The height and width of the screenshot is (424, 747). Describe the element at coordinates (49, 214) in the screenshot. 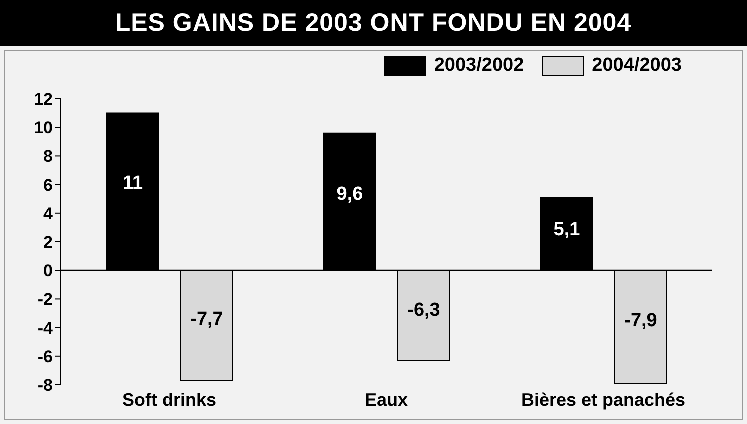

I see `y-tick-label: 4` at that location.